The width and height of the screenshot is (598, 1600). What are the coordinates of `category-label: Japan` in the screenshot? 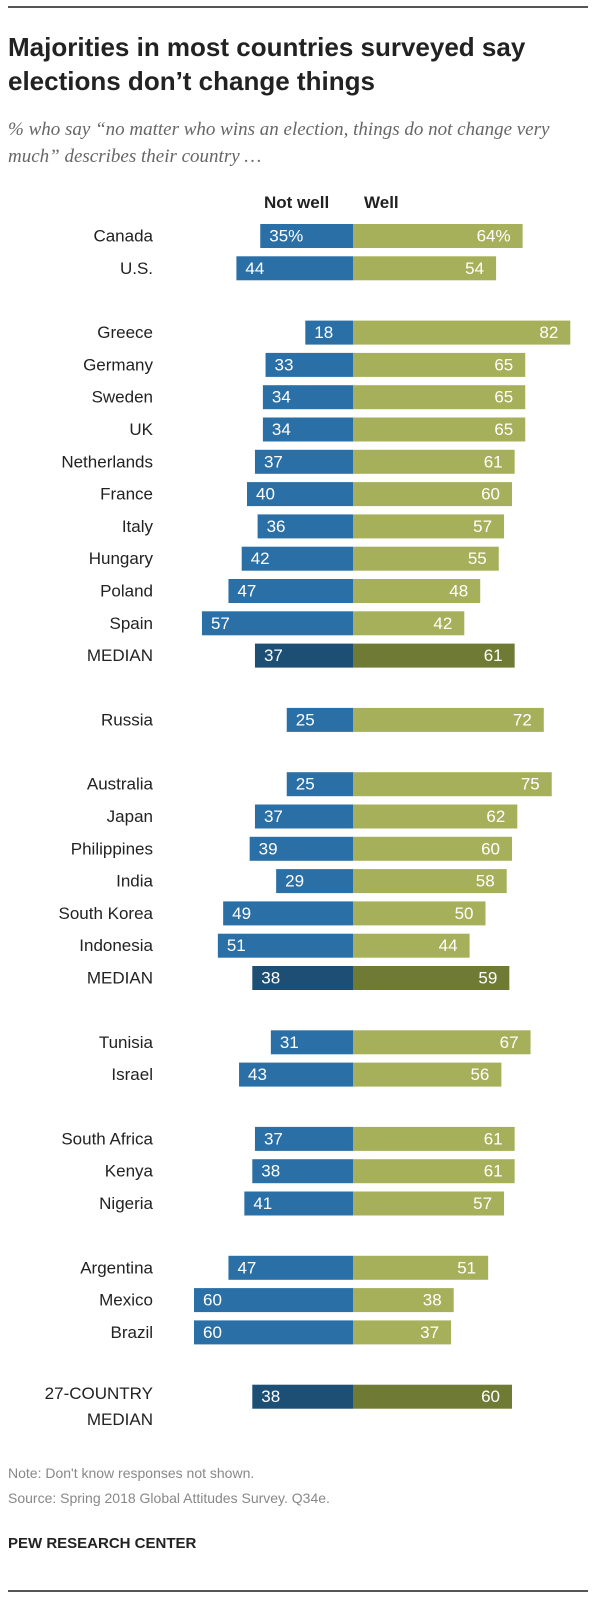 It's located at (130, 816).